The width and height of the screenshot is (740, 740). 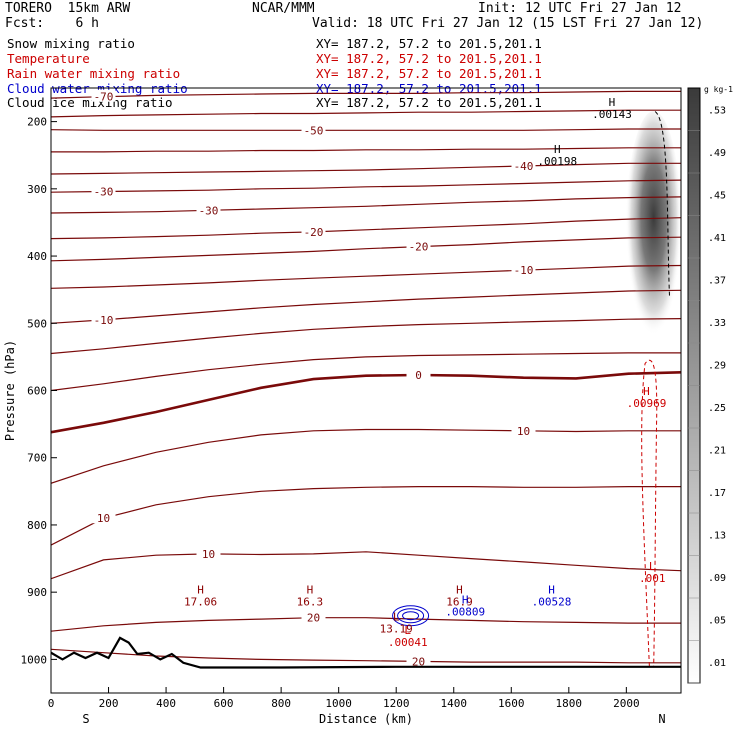 What do you see at coordinates (51, 703) in the screenshot?
I see `x-tick-label-0: 0` at bounding box center [51, 703].